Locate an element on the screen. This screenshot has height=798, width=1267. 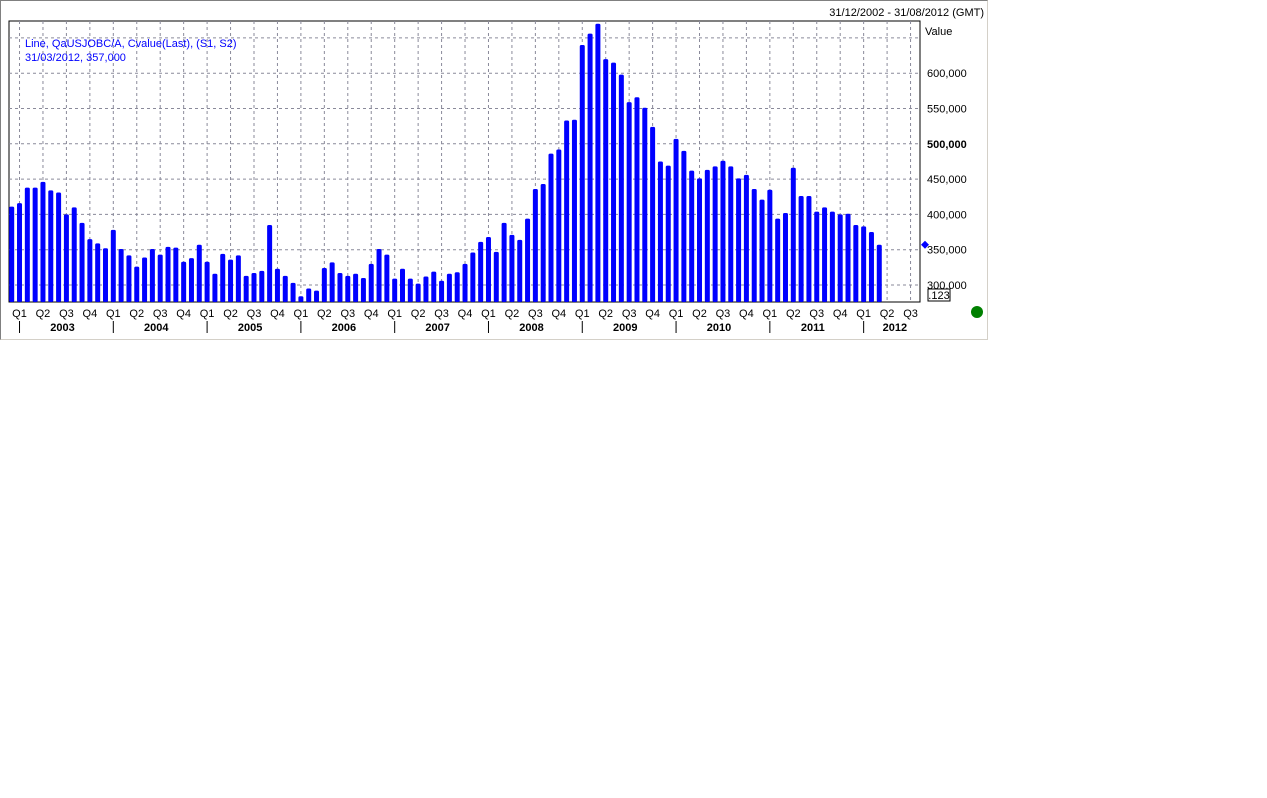
year-label: 2012 is located at coordinates (895, 328).